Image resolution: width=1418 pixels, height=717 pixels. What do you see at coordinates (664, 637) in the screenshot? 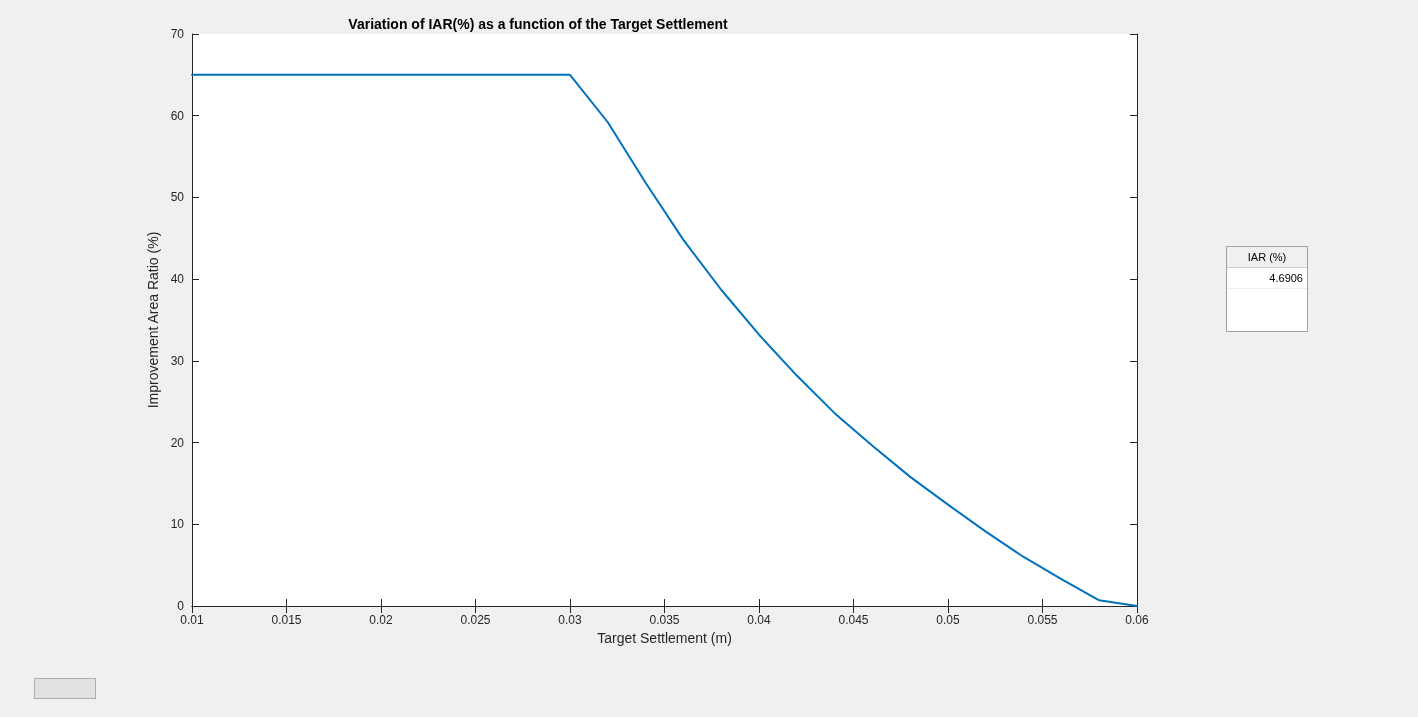
I see `x-axis-title: Target Settlement (m)` at bounding box center [664, 637].